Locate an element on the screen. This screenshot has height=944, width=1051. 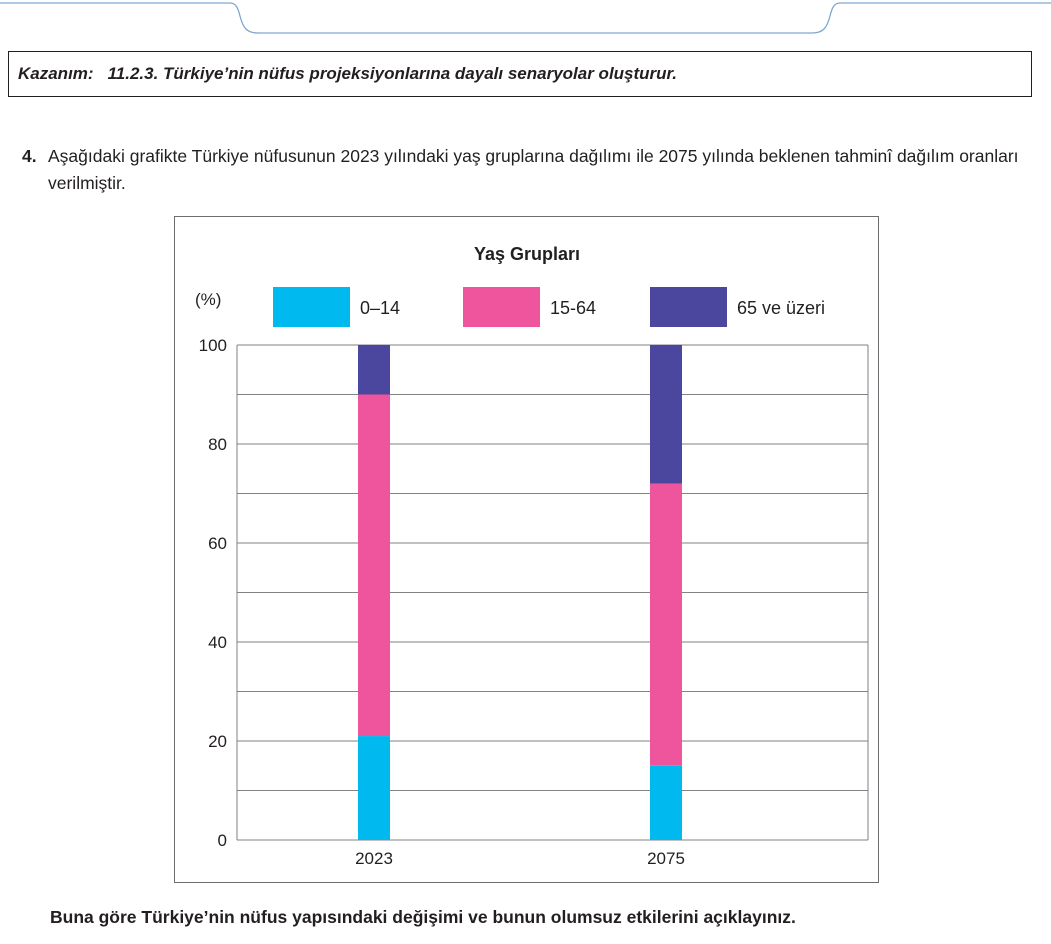
y-tick-label: 40 is located at coordinates (217, 642).